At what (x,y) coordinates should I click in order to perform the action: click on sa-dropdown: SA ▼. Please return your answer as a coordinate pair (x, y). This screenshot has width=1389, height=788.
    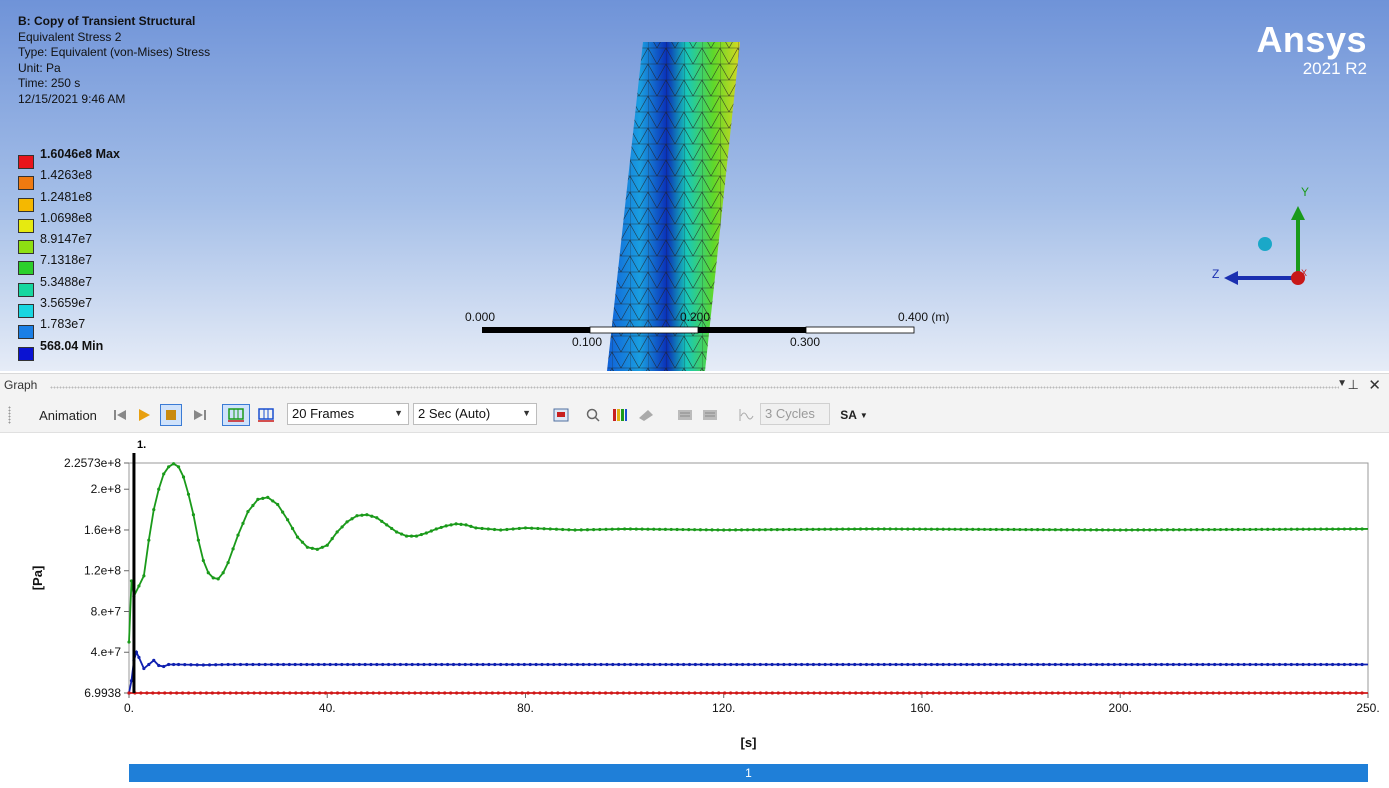
    Looking at the image, I should click on (854, 415).